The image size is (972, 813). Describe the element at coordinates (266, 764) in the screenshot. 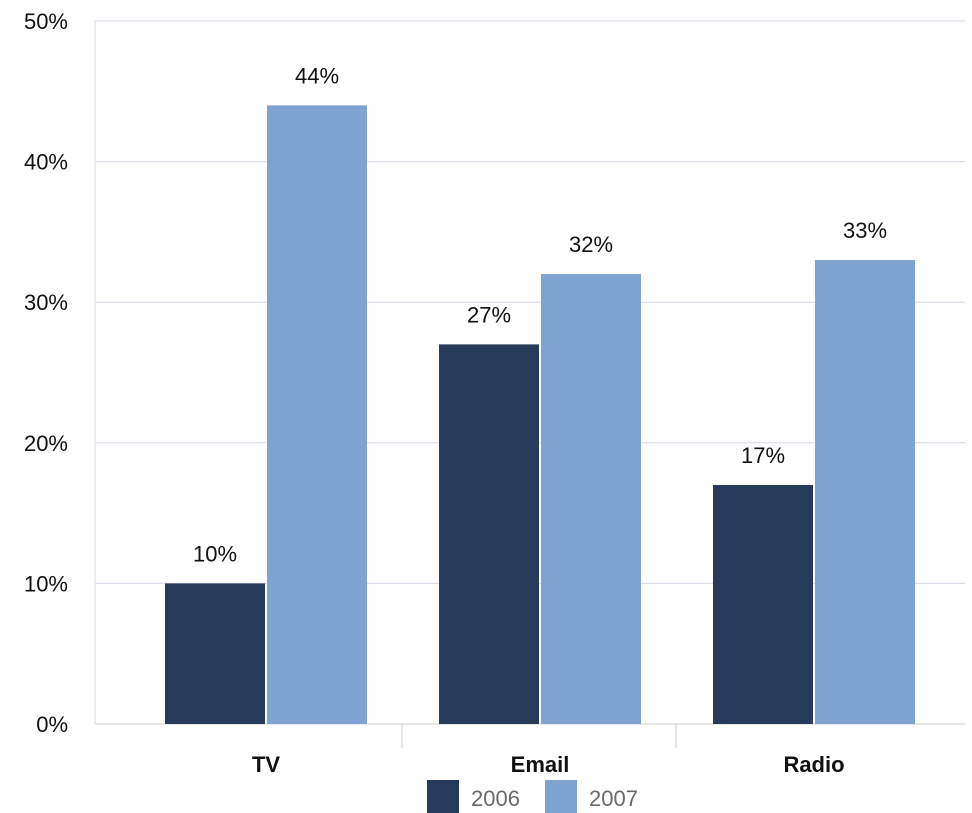

I see `x-tick-label: TV` at that location.